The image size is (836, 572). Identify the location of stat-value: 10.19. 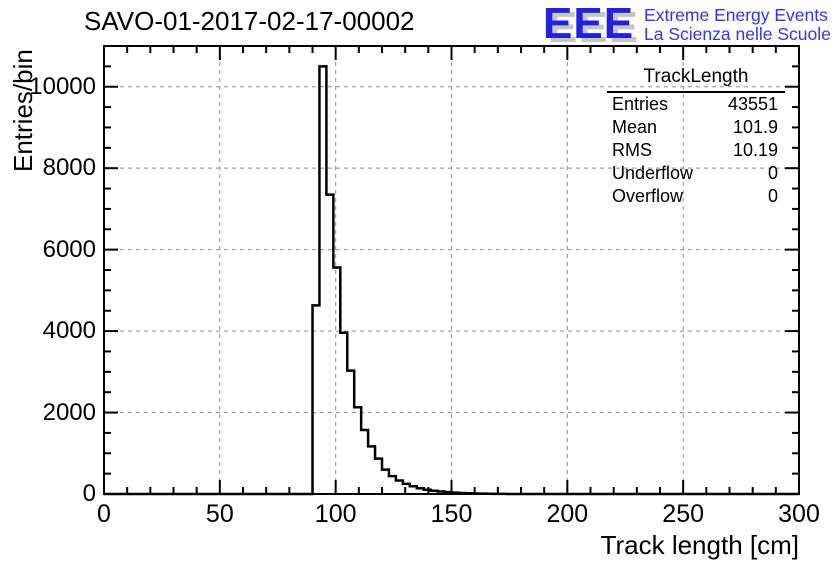
(755, 150).